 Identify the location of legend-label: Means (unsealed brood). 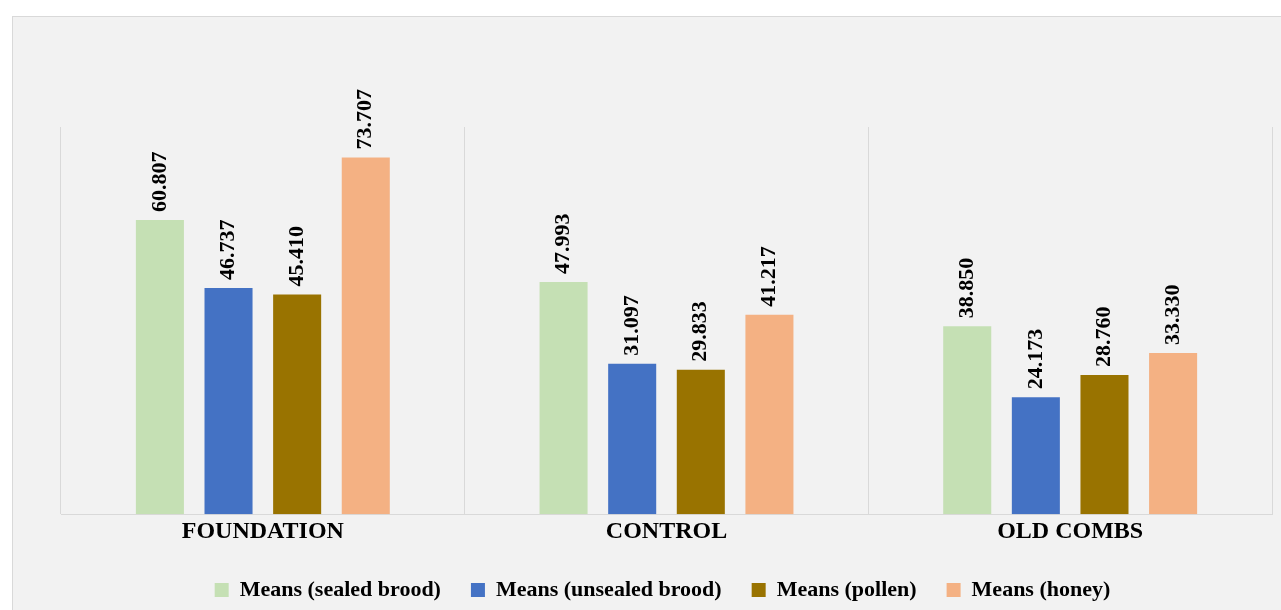
(608, 588).